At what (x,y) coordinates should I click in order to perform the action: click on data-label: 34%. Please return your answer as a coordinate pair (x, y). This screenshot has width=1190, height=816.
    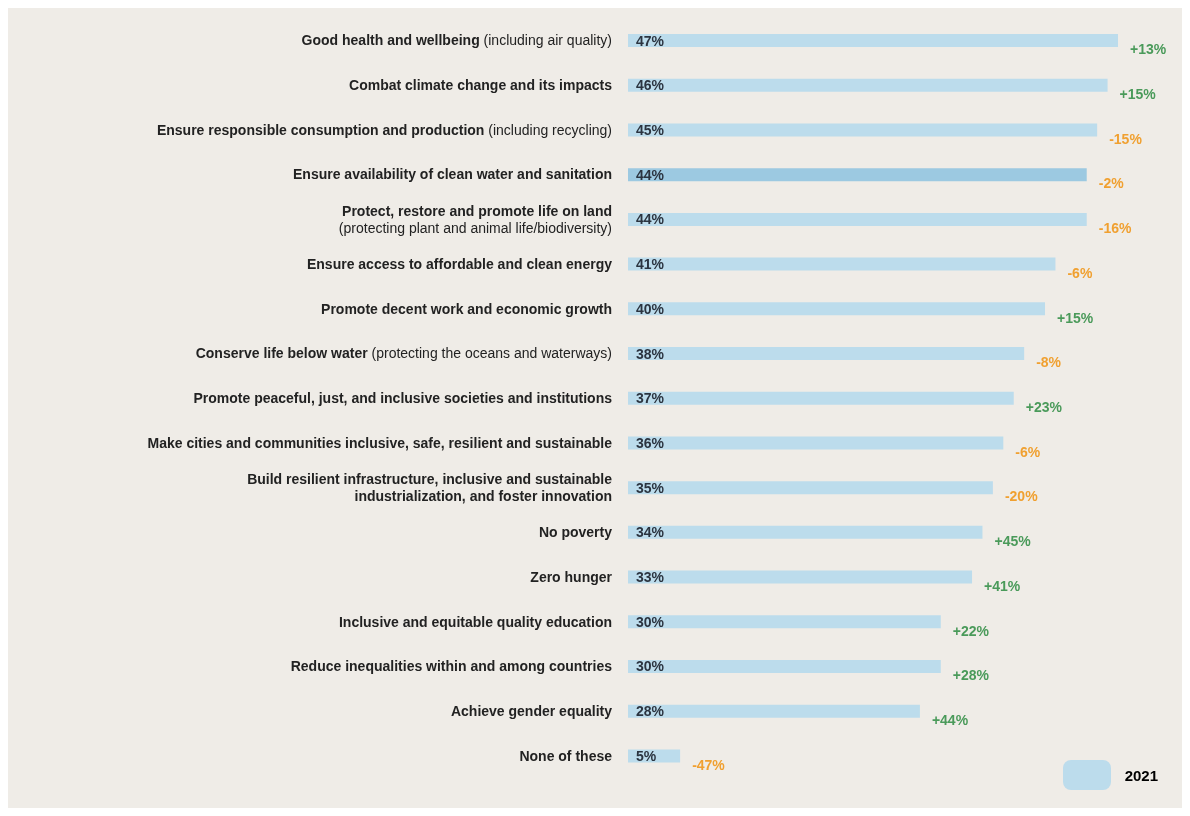
    Looking at the image, I should click on (650, 532).